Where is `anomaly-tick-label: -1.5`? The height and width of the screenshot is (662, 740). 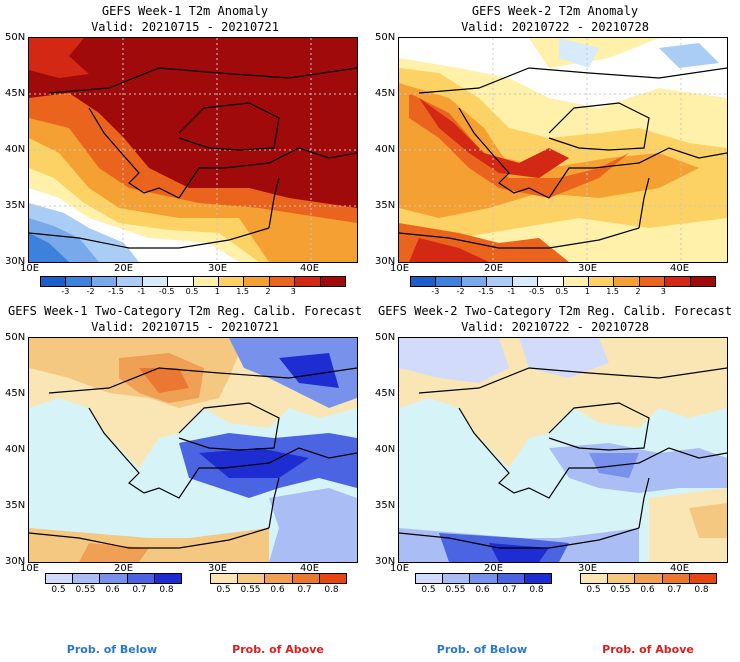
anomaly-tick-label: -1.5 is located at coordinates (116, 291).